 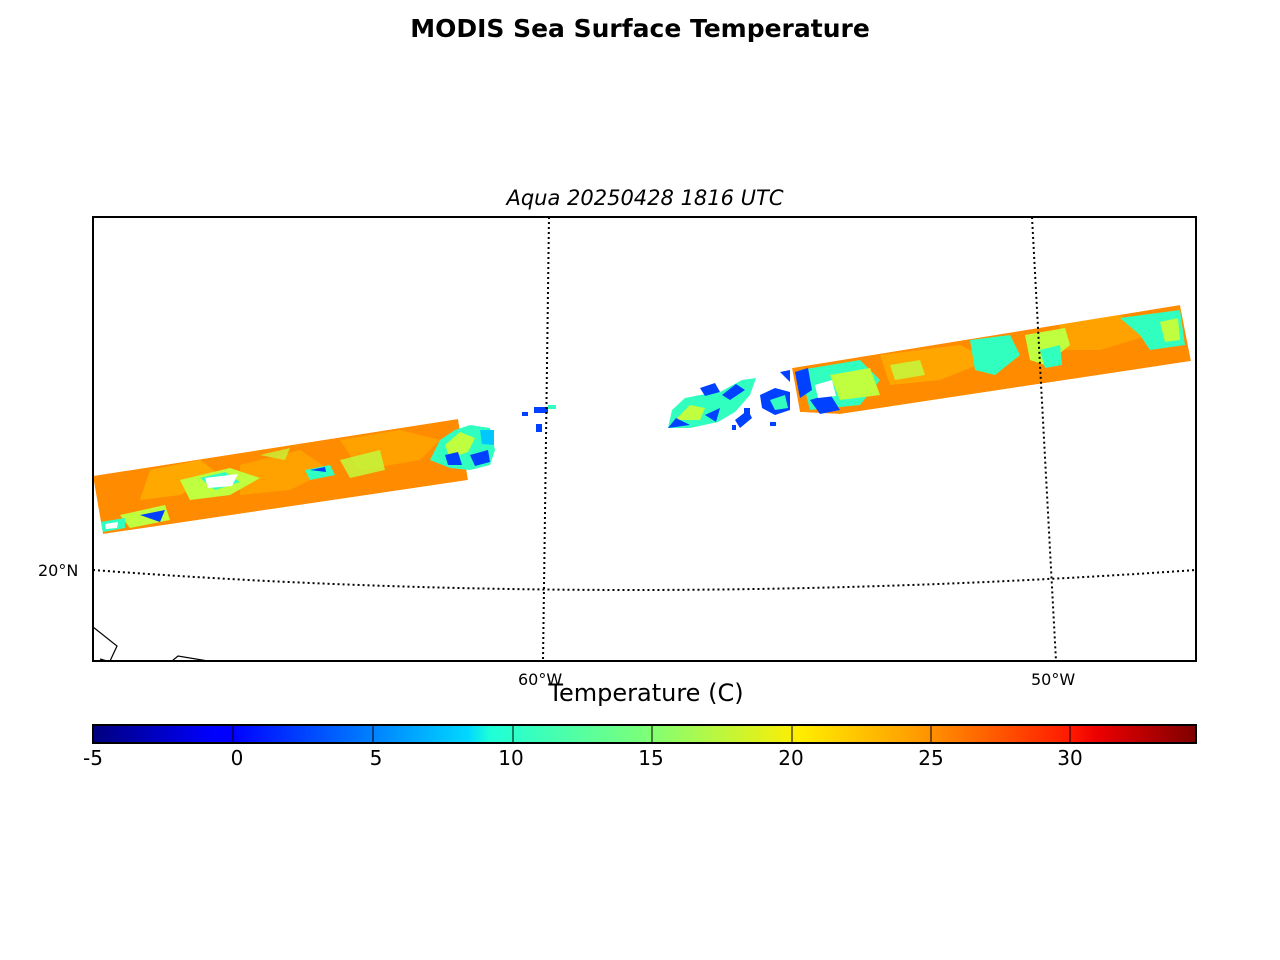 I want to click on colorbar-tick-label: 30, so click(x=1070, y=758).